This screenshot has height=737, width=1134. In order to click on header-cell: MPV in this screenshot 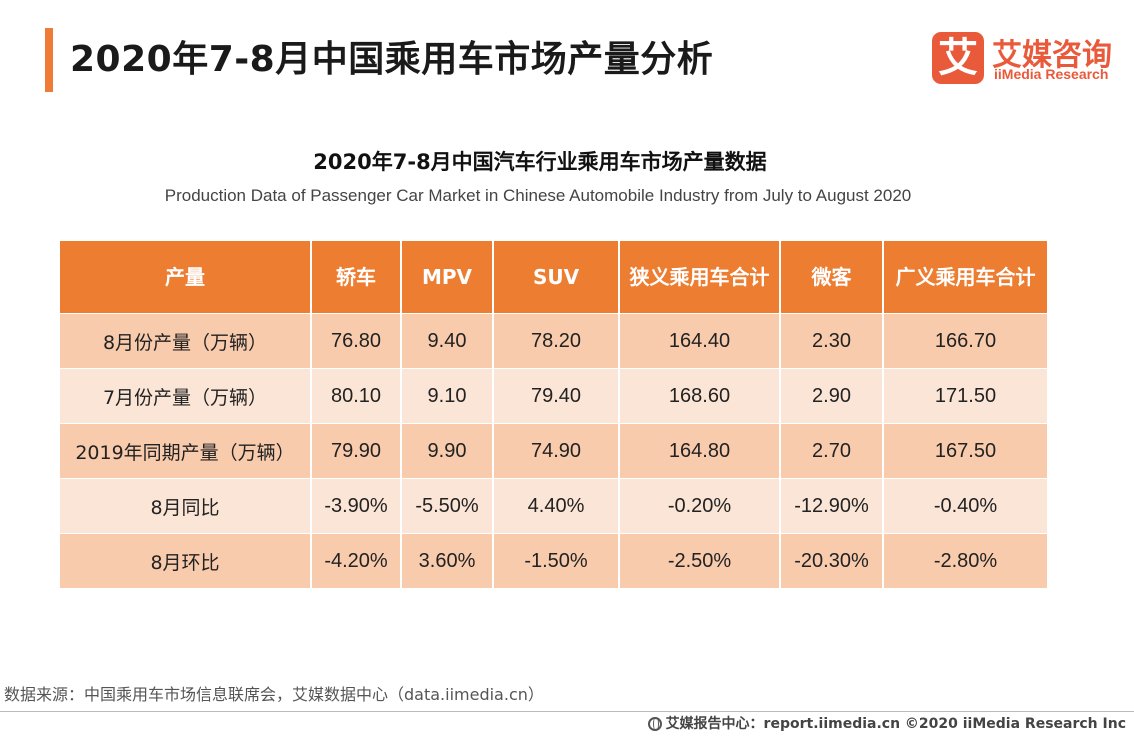, I will do `click(447, 277)`.